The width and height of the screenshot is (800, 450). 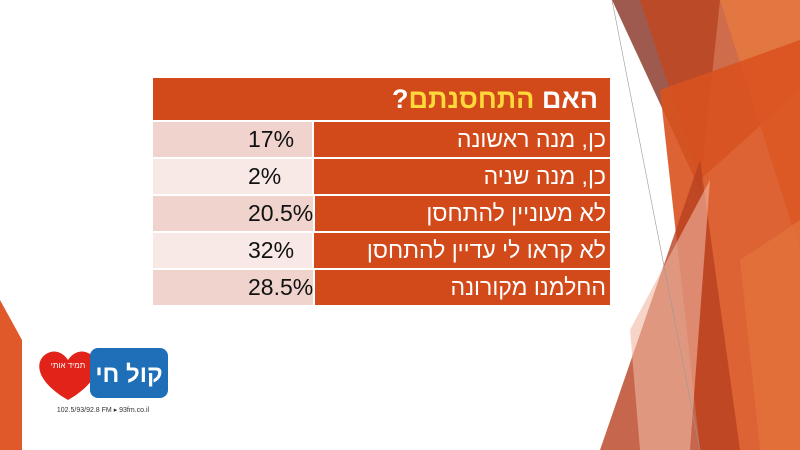 I want to click on answer-label: לא קראו לי עדיין להתחסן, so click(x=462, y=250).